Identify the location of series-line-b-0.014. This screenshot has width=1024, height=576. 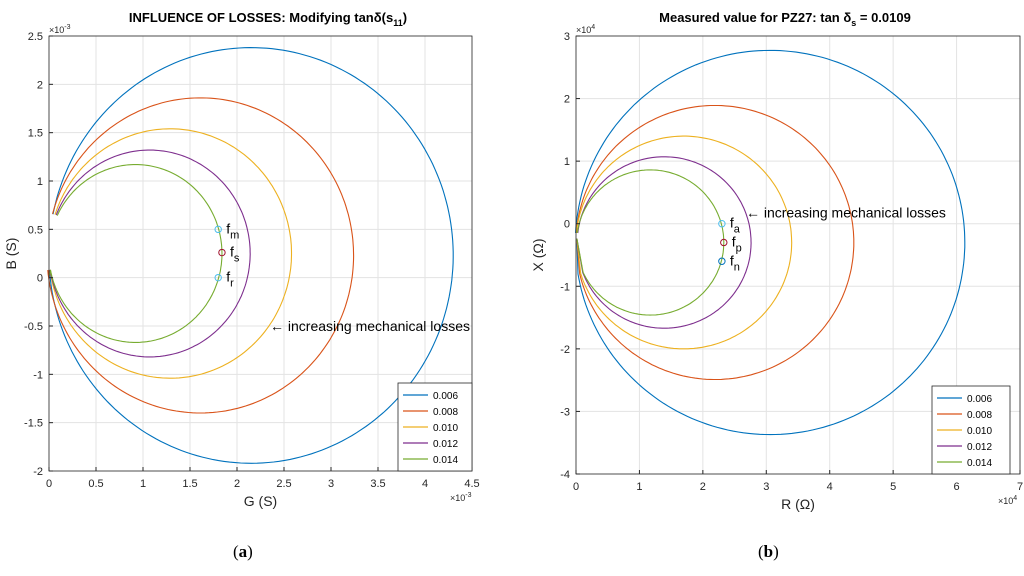
(650, 242).